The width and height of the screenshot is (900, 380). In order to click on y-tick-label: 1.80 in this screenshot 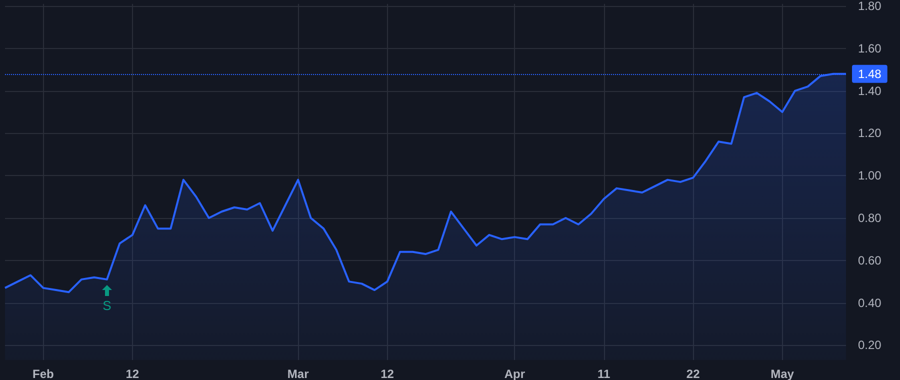, I will do `click(870, 6)`.